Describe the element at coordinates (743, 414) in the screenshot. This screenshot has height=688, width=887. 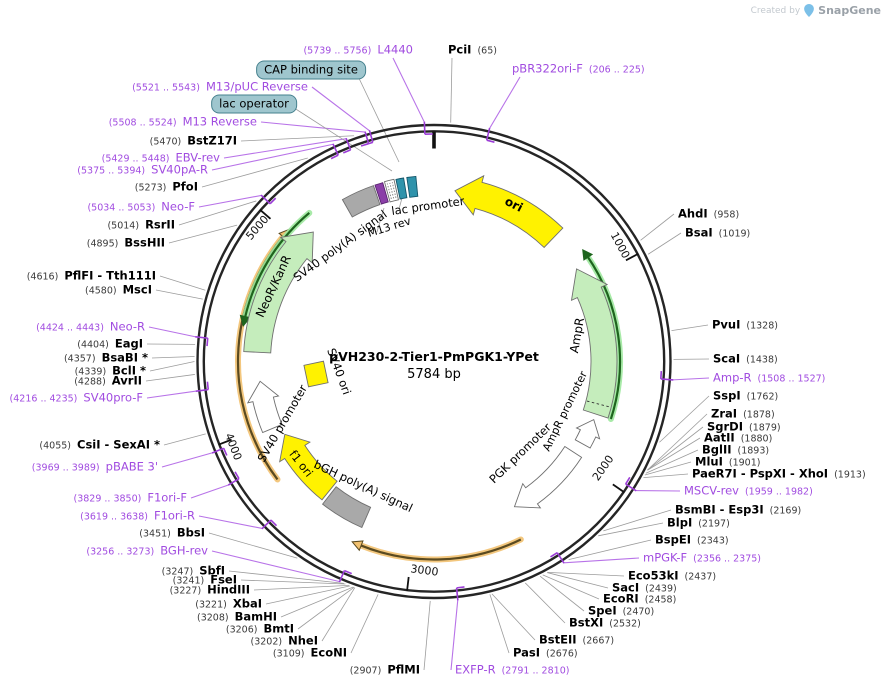
I see `site-label-ZraI: ZraI (1878)` at that location.